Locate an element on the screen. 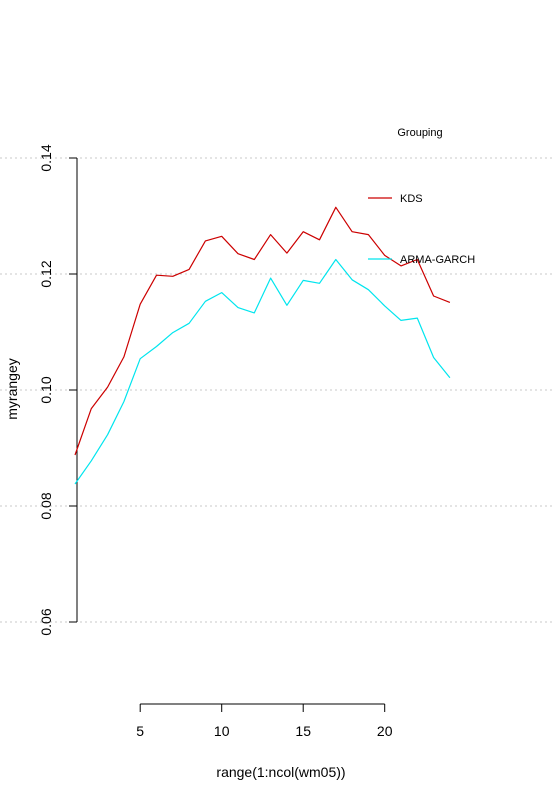  y-tick-label: 0.06 is located at coordinates (46, 621).